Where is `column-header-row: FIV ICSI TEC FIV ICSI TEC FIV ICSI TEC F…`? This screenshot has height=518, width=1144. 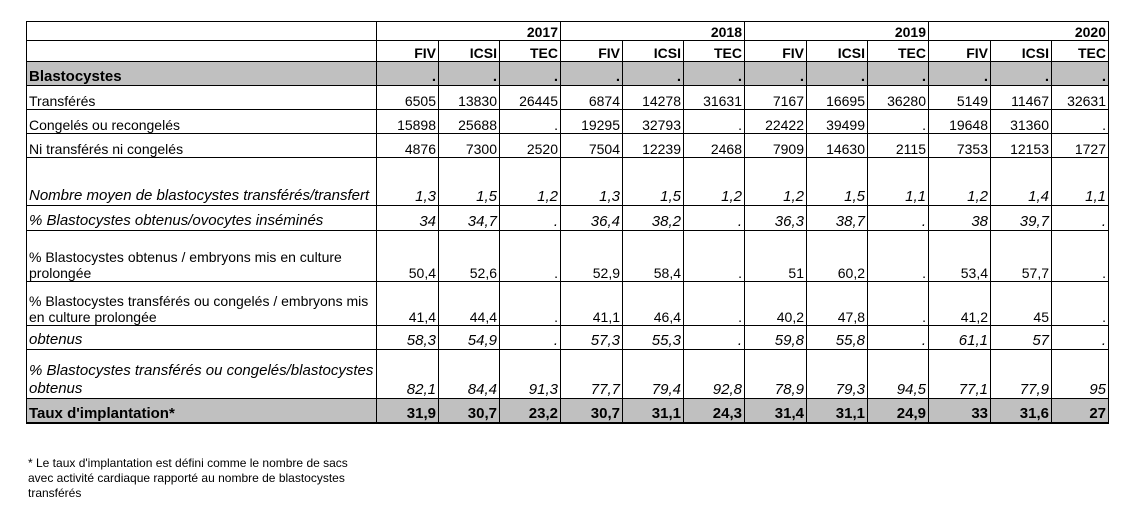
column-header-row: FIV ICSI TEC FIV ICSI TEC FIV ICSI TEC F… is located at coordinates (567, 51).